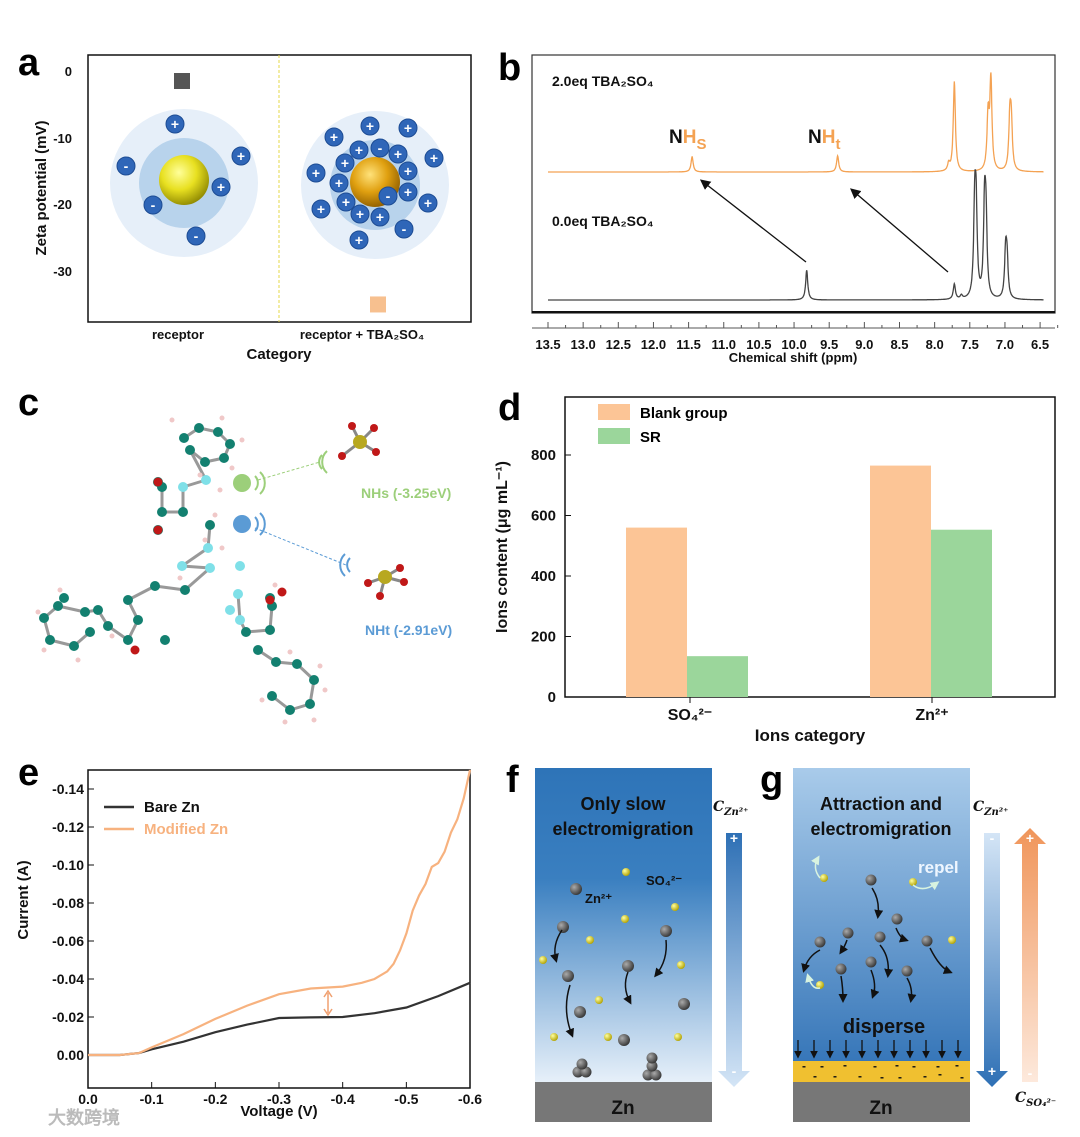  I want to click on y-tick-label: -0.06, so click(68, 941).